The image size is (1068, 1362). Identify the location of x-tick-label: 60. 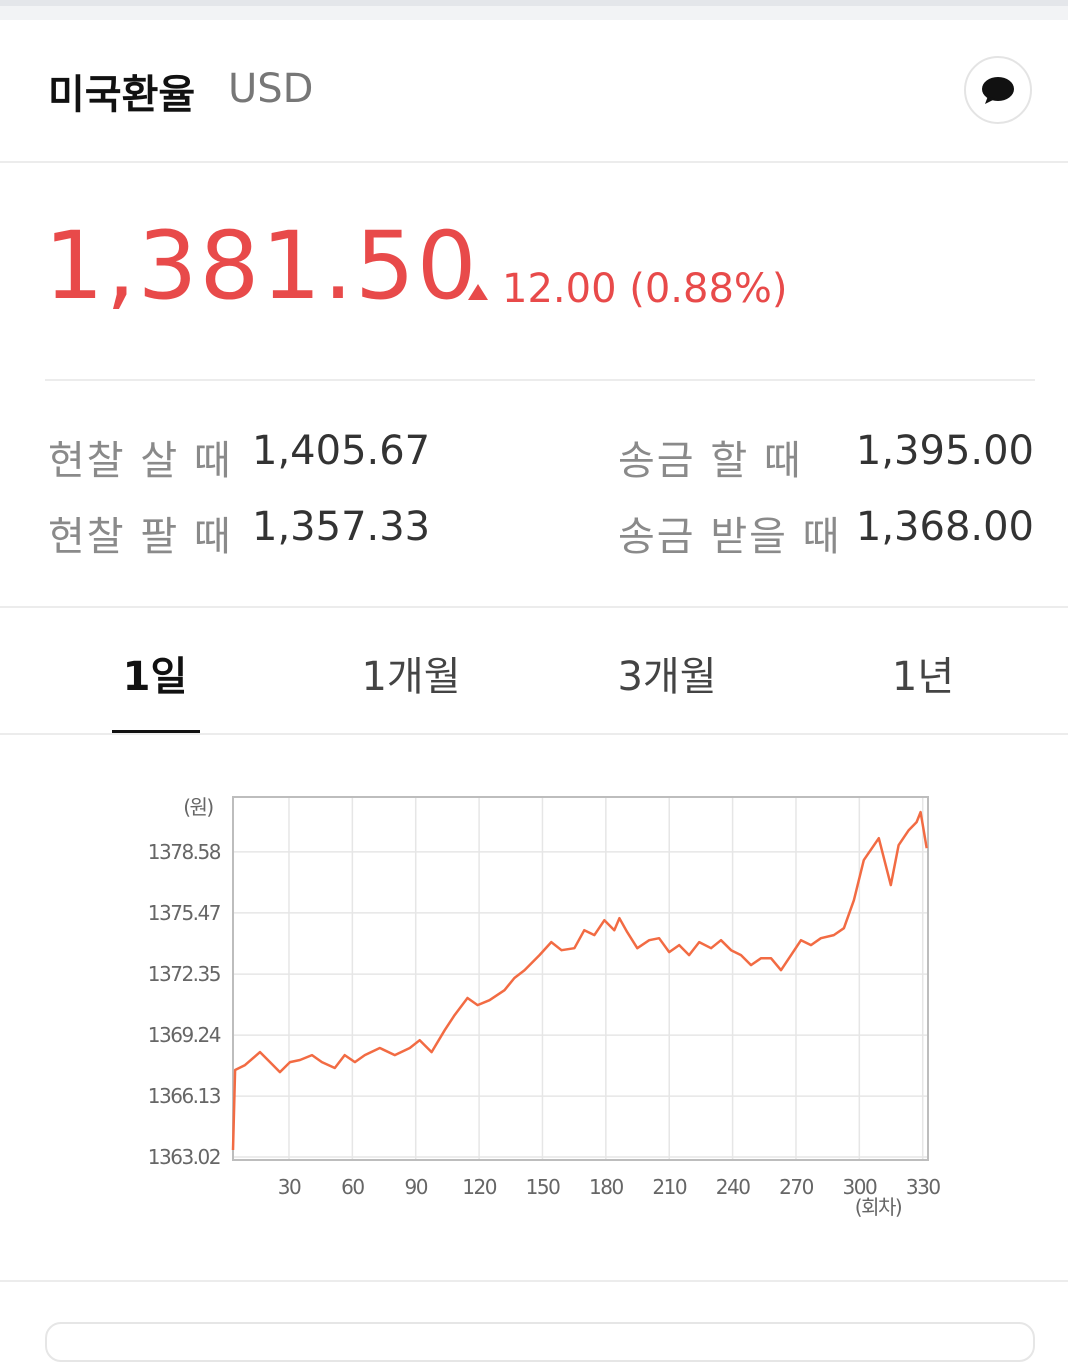
(352, 1187).